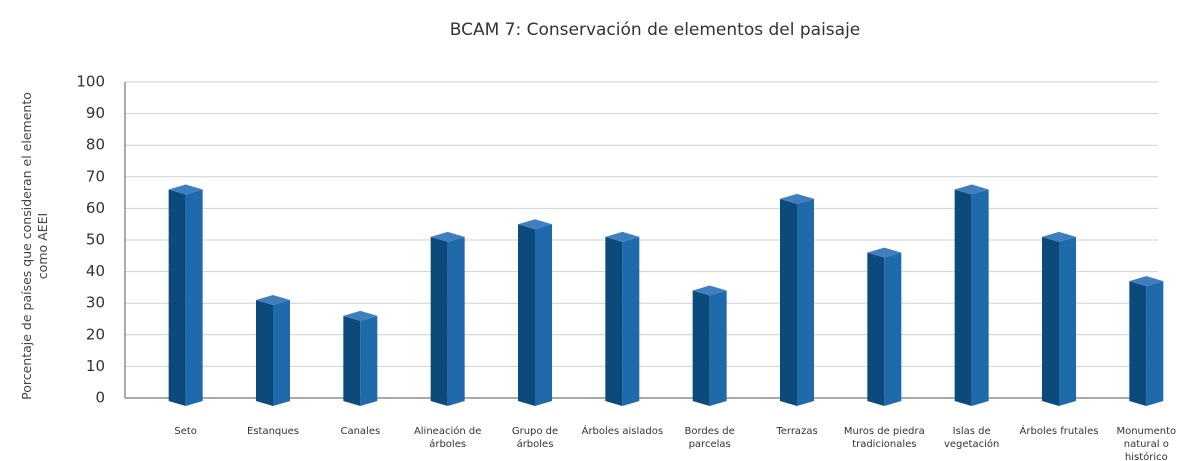  What do you see at coordinates (535, 438) in the screenshot?
I see `x-tick-label: Grupo de árboles` at bounding box center [535, 438].